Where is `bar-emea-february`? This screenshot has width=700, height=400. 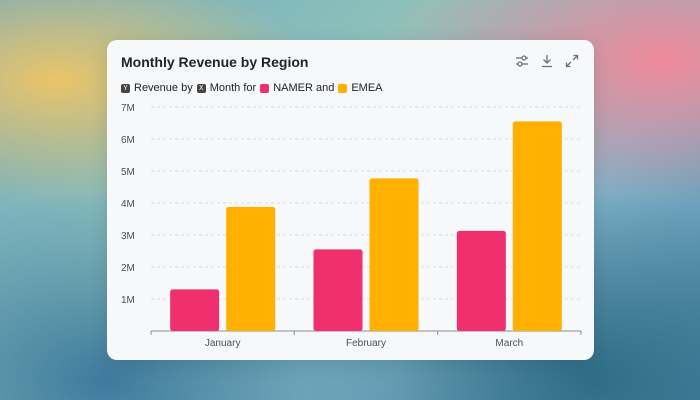 bar-emea-february is located at coordinates (394, 254).